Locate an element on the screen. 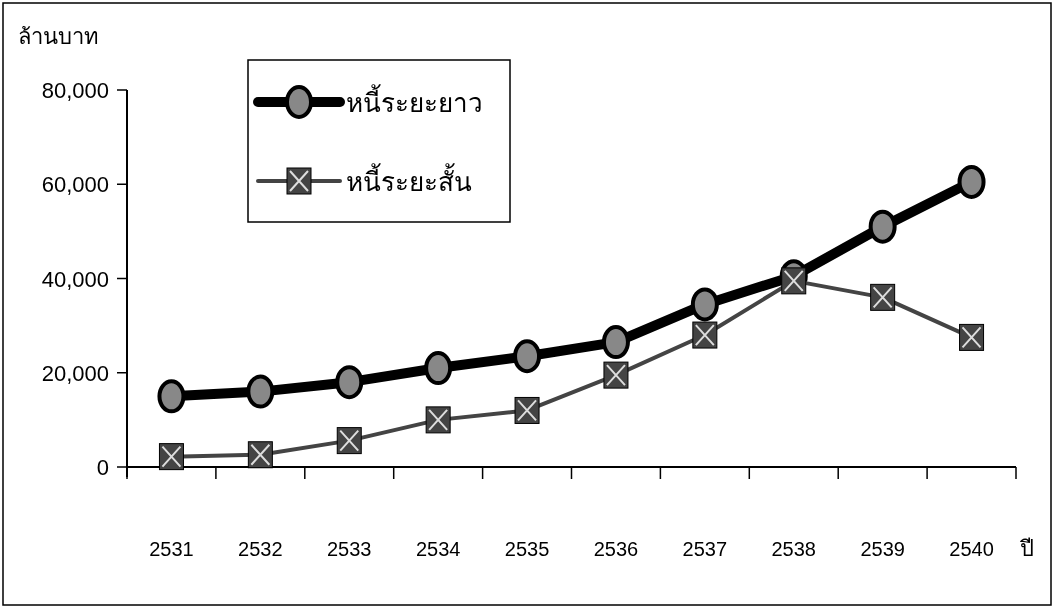  y-tick-label: 0 is located at coordinates (102, 467).